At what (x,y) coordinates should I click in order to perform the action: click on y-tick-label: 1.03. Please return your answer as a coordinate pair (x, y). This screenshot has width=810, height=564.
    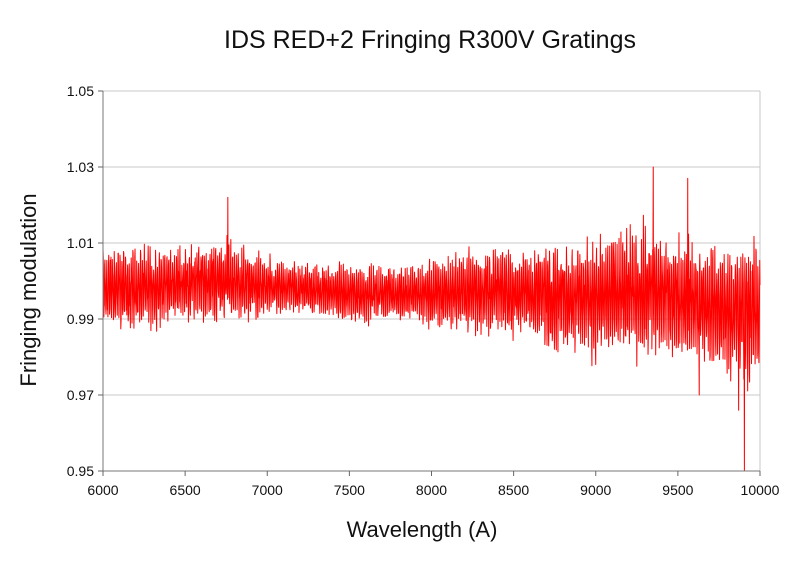
    Looking at the image, I should click on (80, 167).